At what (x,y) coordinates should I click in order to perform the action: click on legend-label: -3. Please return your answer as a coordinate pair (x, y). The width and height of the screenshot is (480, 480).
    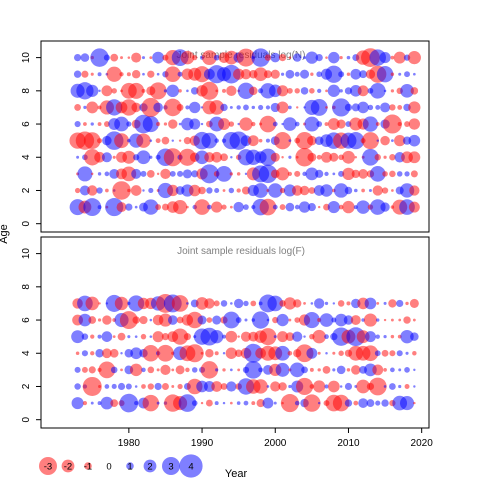
    Looking at the image, I should click on (48, 467).